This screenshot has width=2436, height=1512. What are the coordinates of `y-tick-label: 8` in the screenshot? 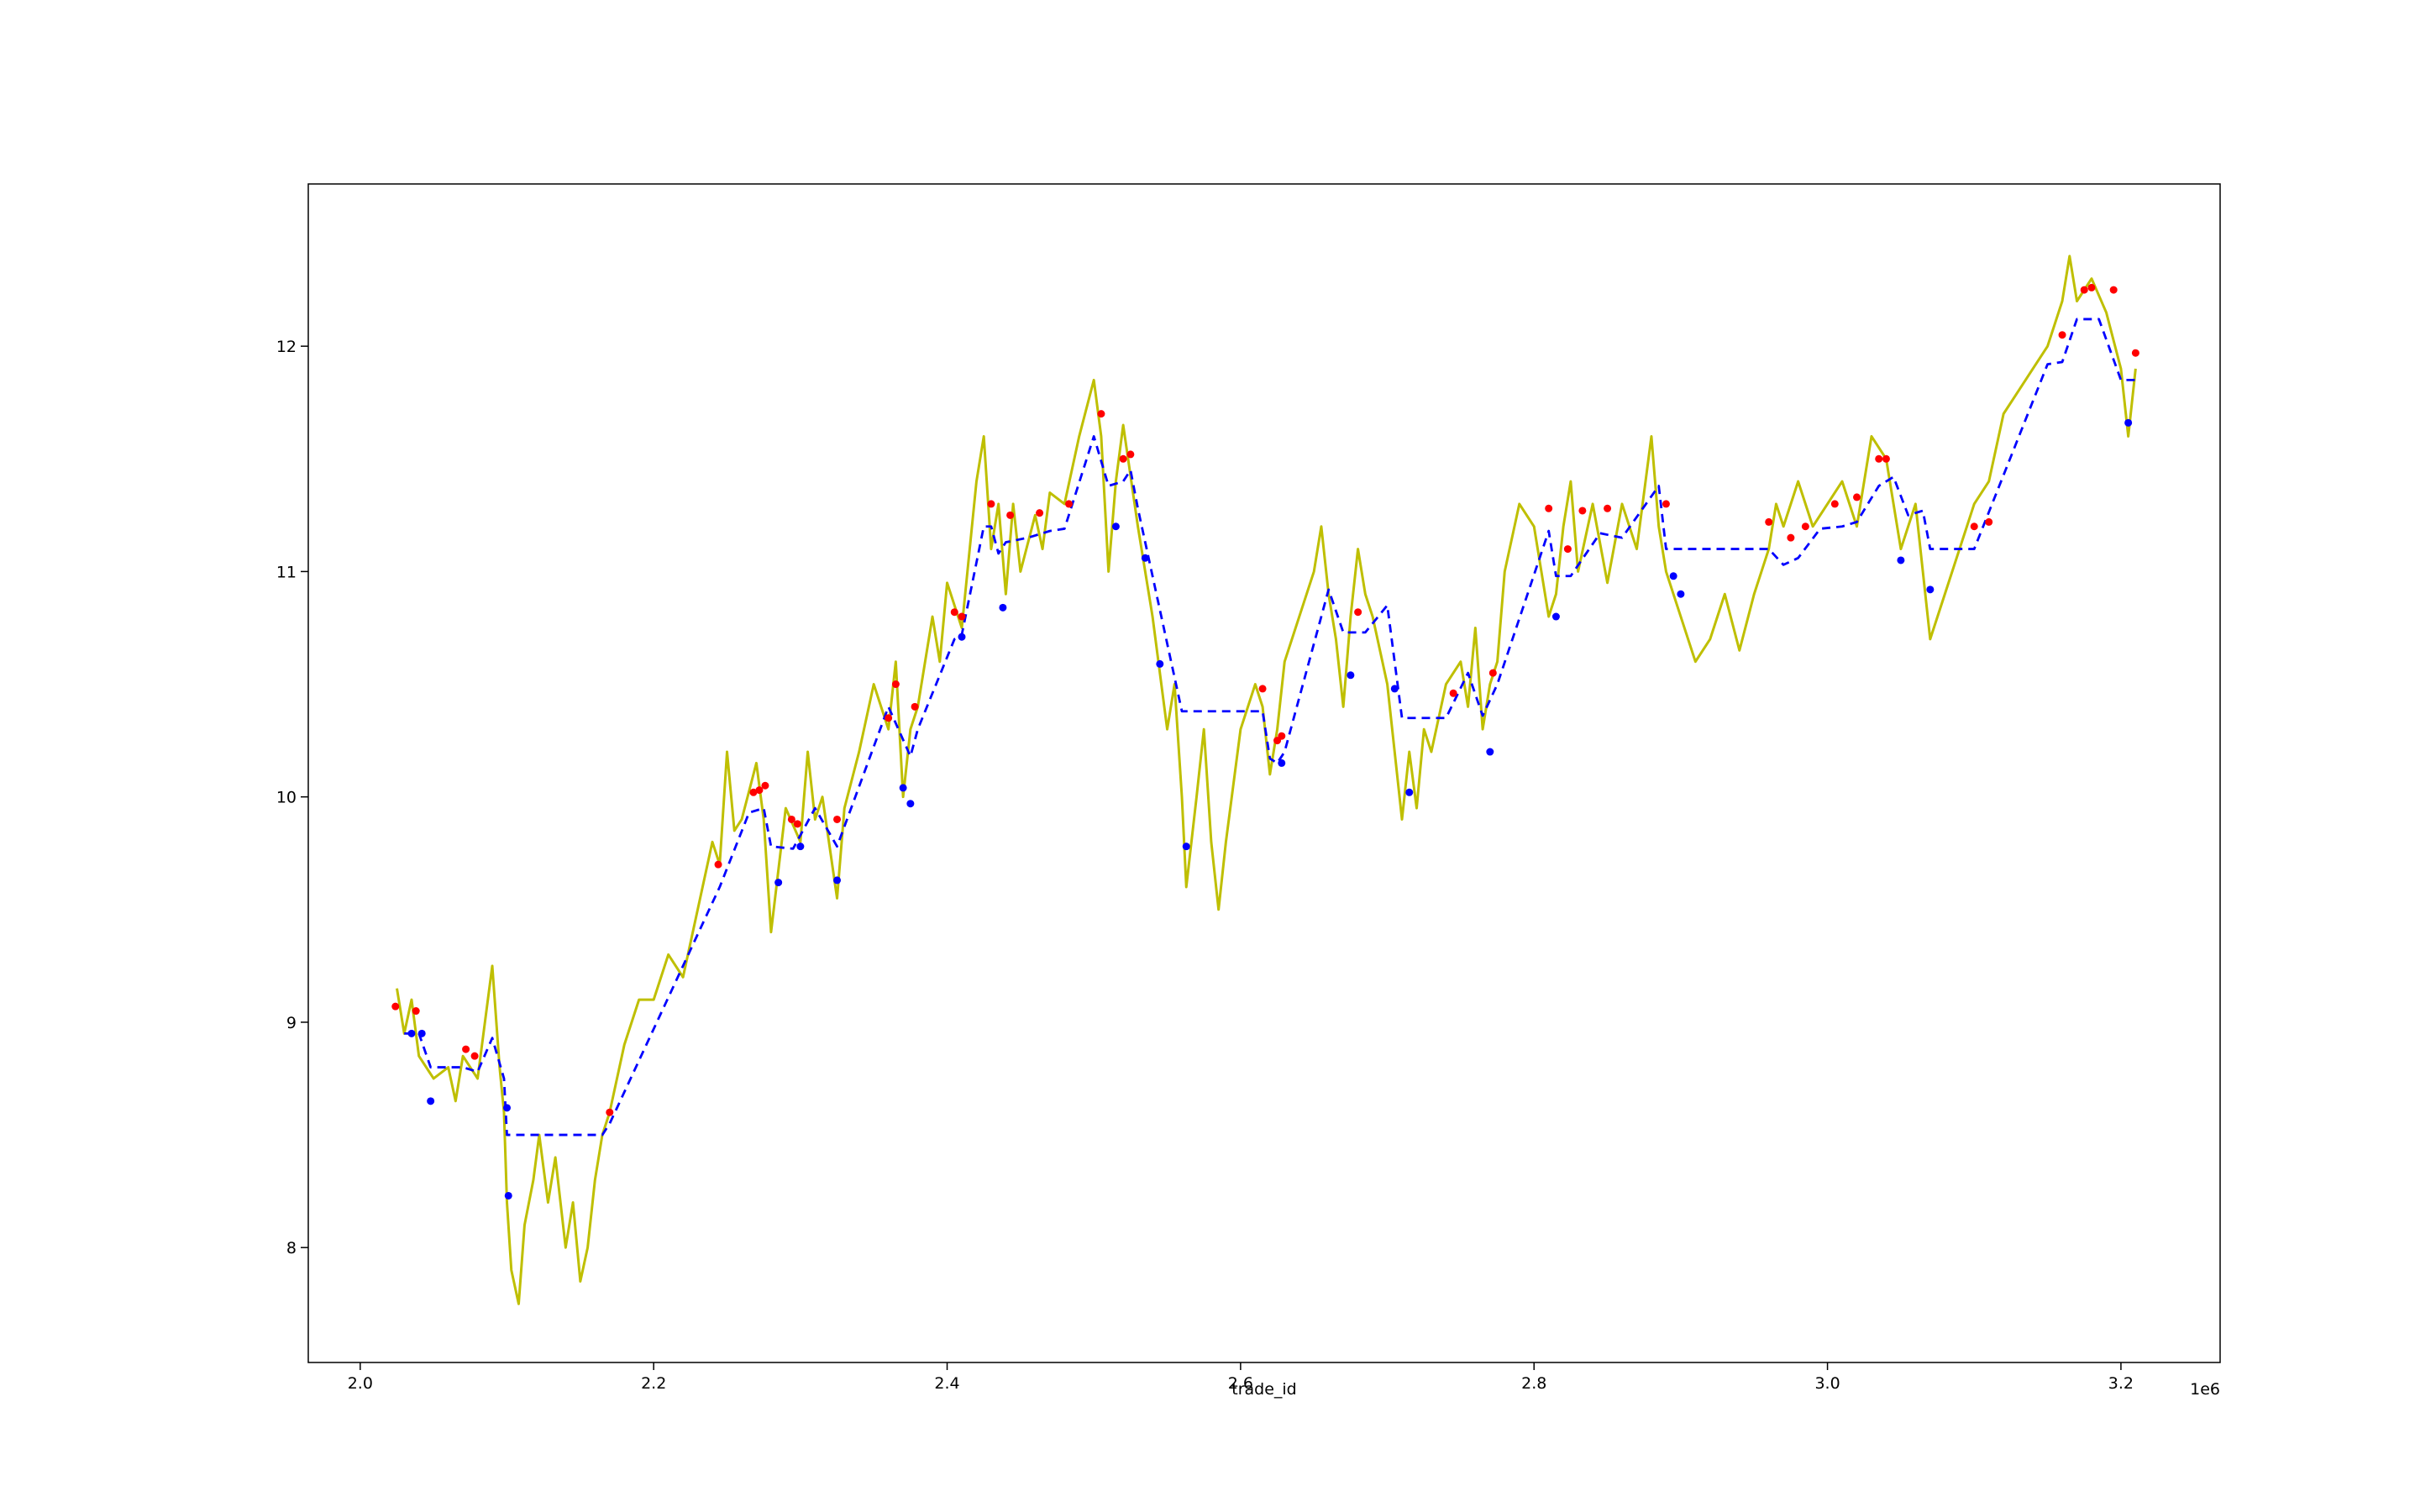 It's located at (291, 1248).